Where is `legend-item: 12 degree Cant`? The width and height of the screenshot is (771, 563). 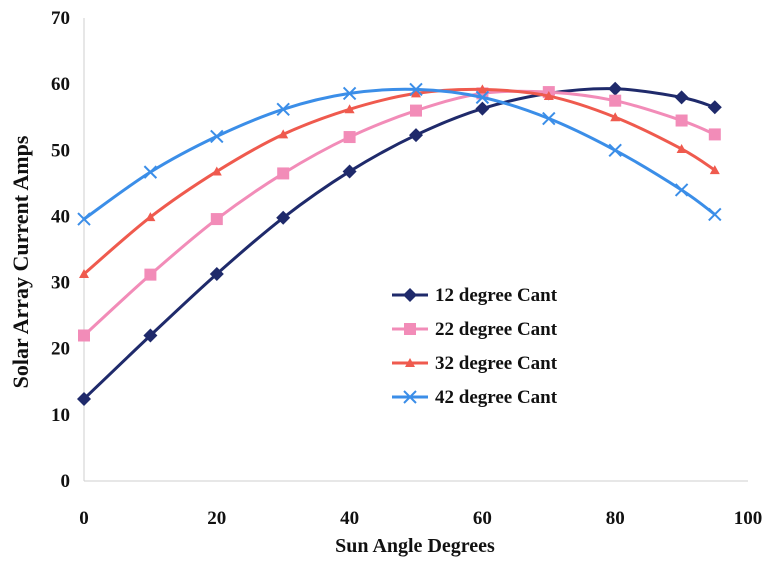 legend-item: 12 degree Cant is located at coordinates (475, 295).